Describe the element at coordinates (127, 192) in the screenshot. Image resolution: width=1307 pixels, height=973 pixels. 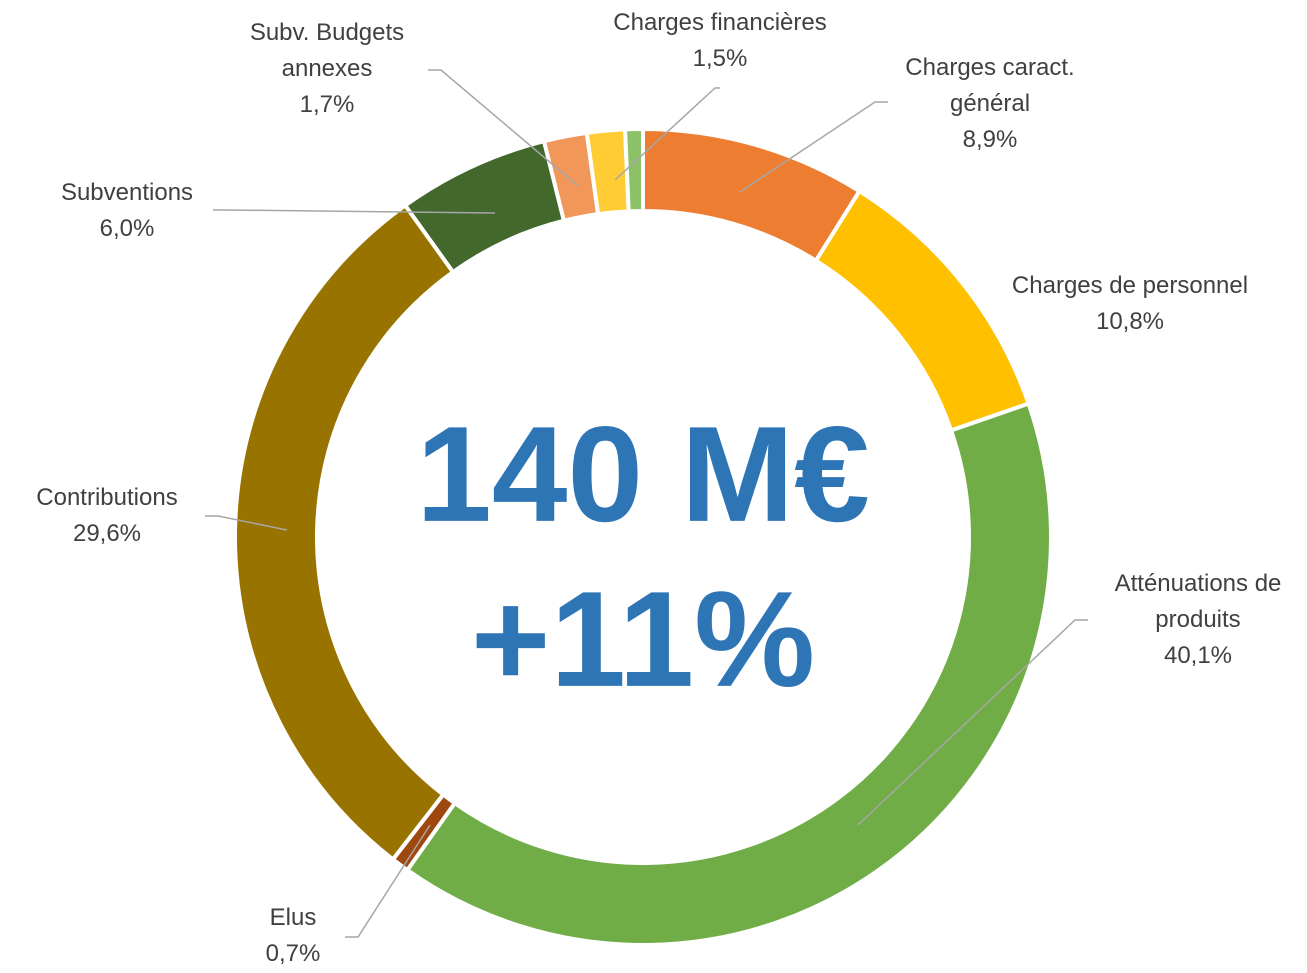
I see `category-label: Subventions` at that location.